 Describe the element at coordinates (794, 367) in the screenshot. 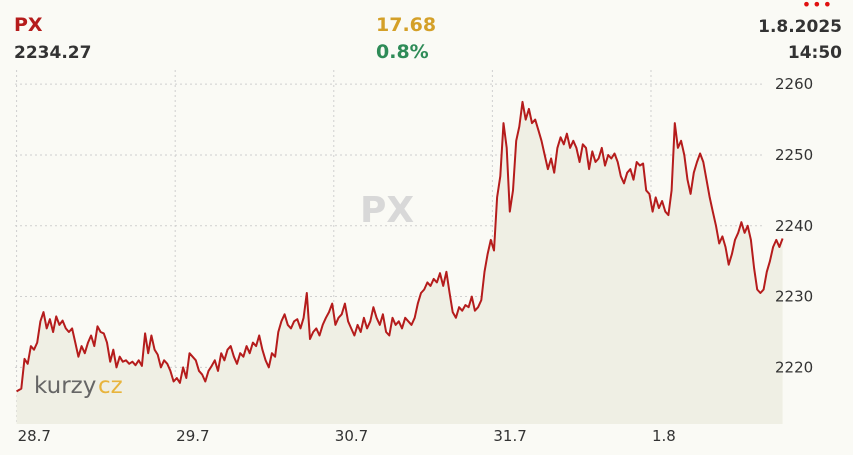

I see `y-tick-label: 2220` at that location.